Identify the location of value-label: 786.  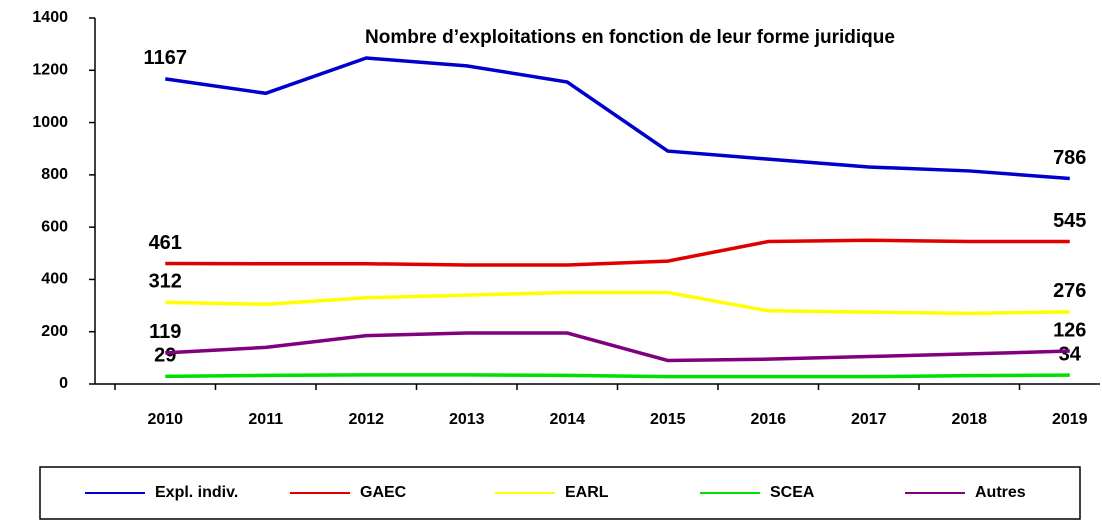
(1069, 158).